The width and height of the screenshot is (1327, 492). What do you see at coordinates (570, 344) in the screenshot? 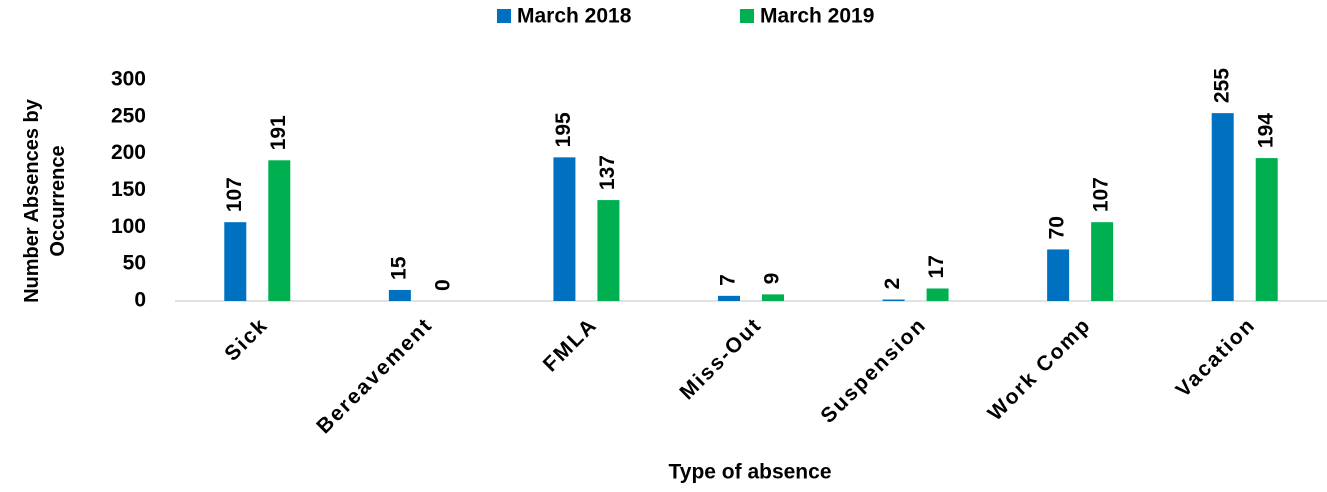
I see `x-tick-label: FMLA` at bounding box center [570, 344].